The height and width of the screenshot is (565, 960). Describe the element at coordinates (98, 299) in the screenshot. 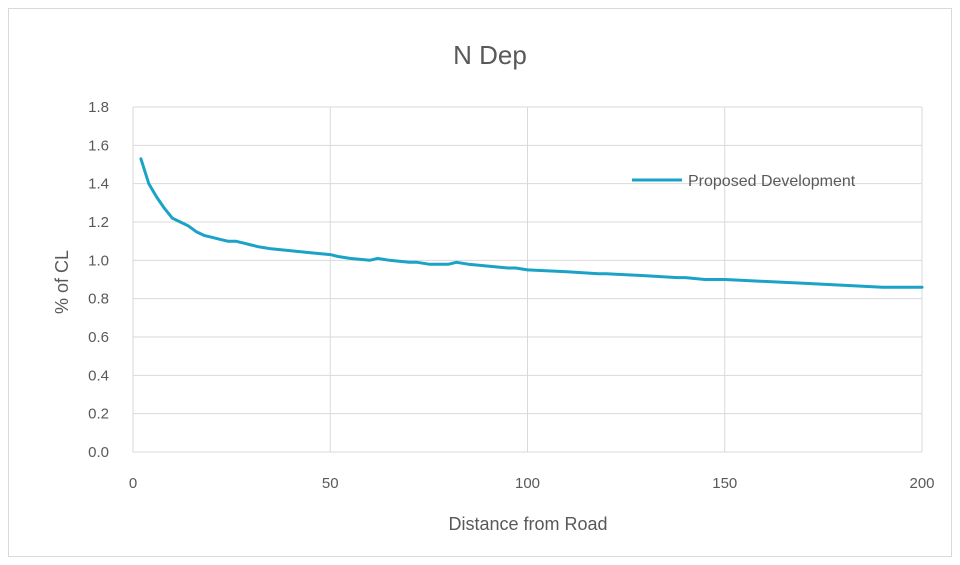

I see `y-tick-label: 0.8` at that location.